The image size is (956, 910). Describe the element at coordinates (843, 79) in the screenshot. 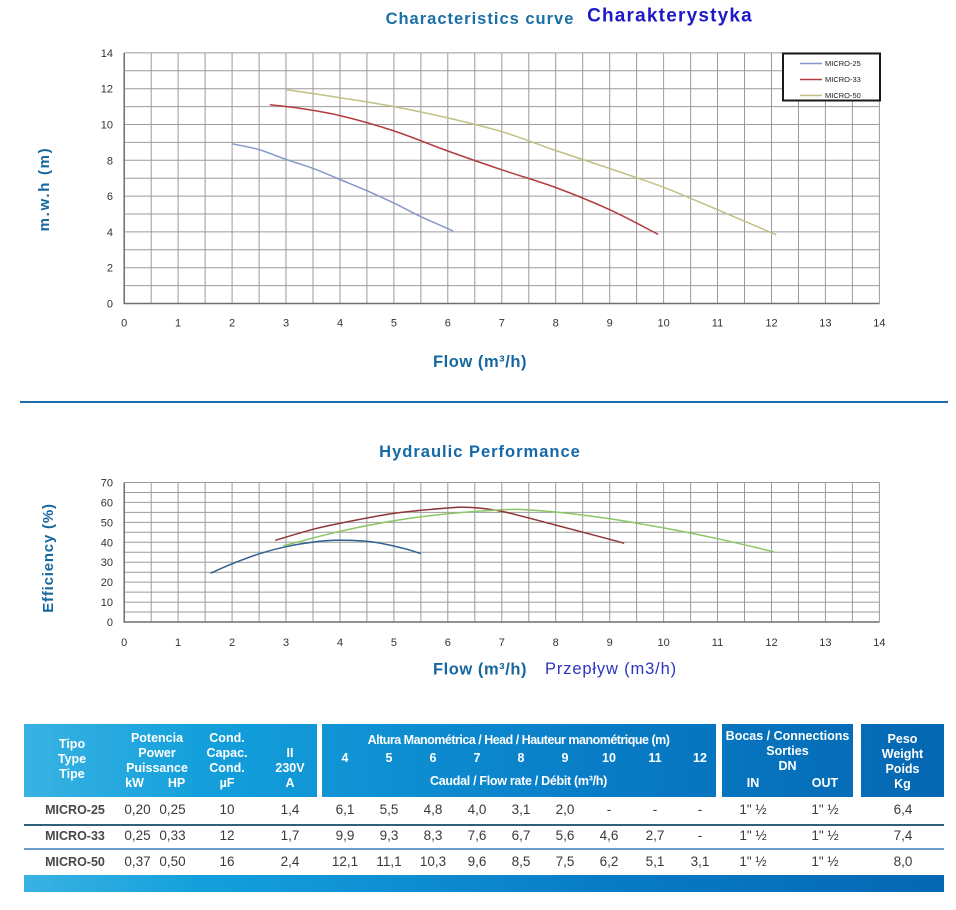

I see `svg-text: MICRO-33` at that location.